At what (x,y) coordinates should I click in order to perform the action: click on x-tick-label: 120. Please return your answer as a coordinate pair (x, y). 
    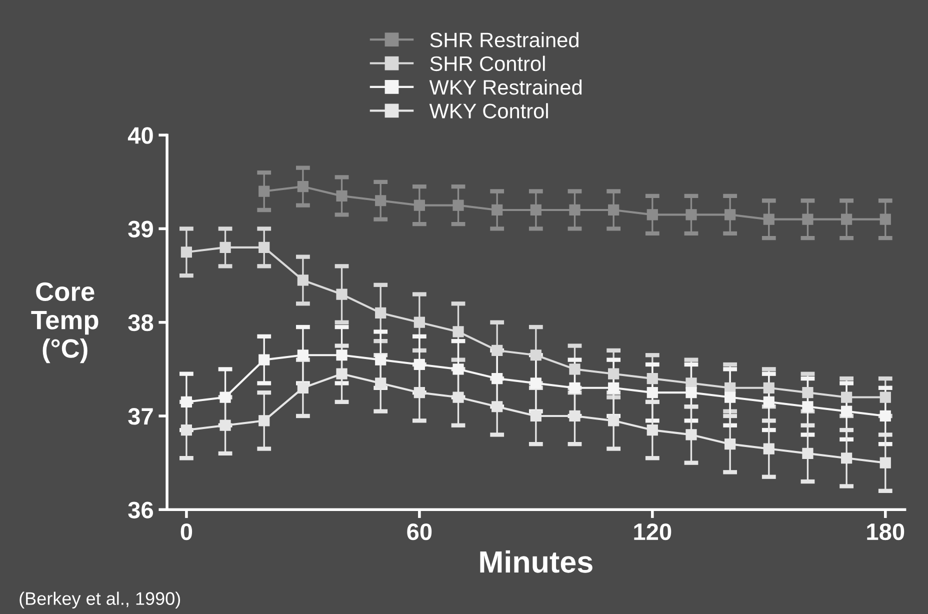
    Looking at the image, I should click on (653, 531).